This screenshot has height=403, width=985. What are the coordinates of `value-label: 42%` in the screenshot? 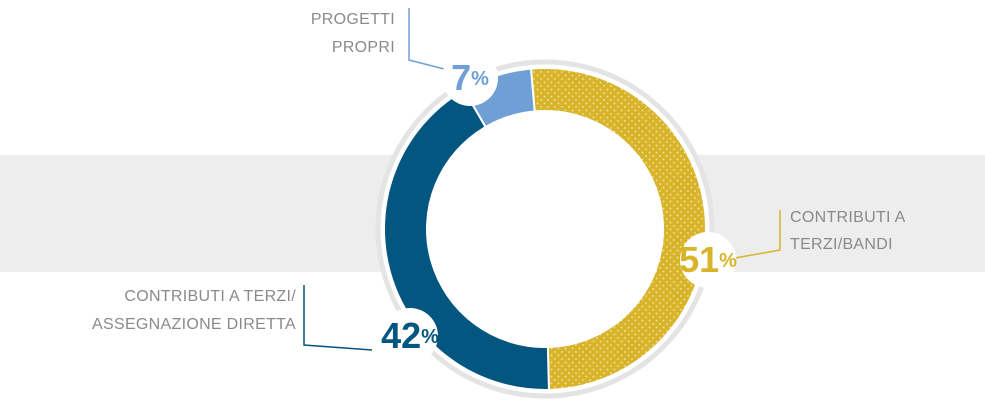 It's located at (410, 335).